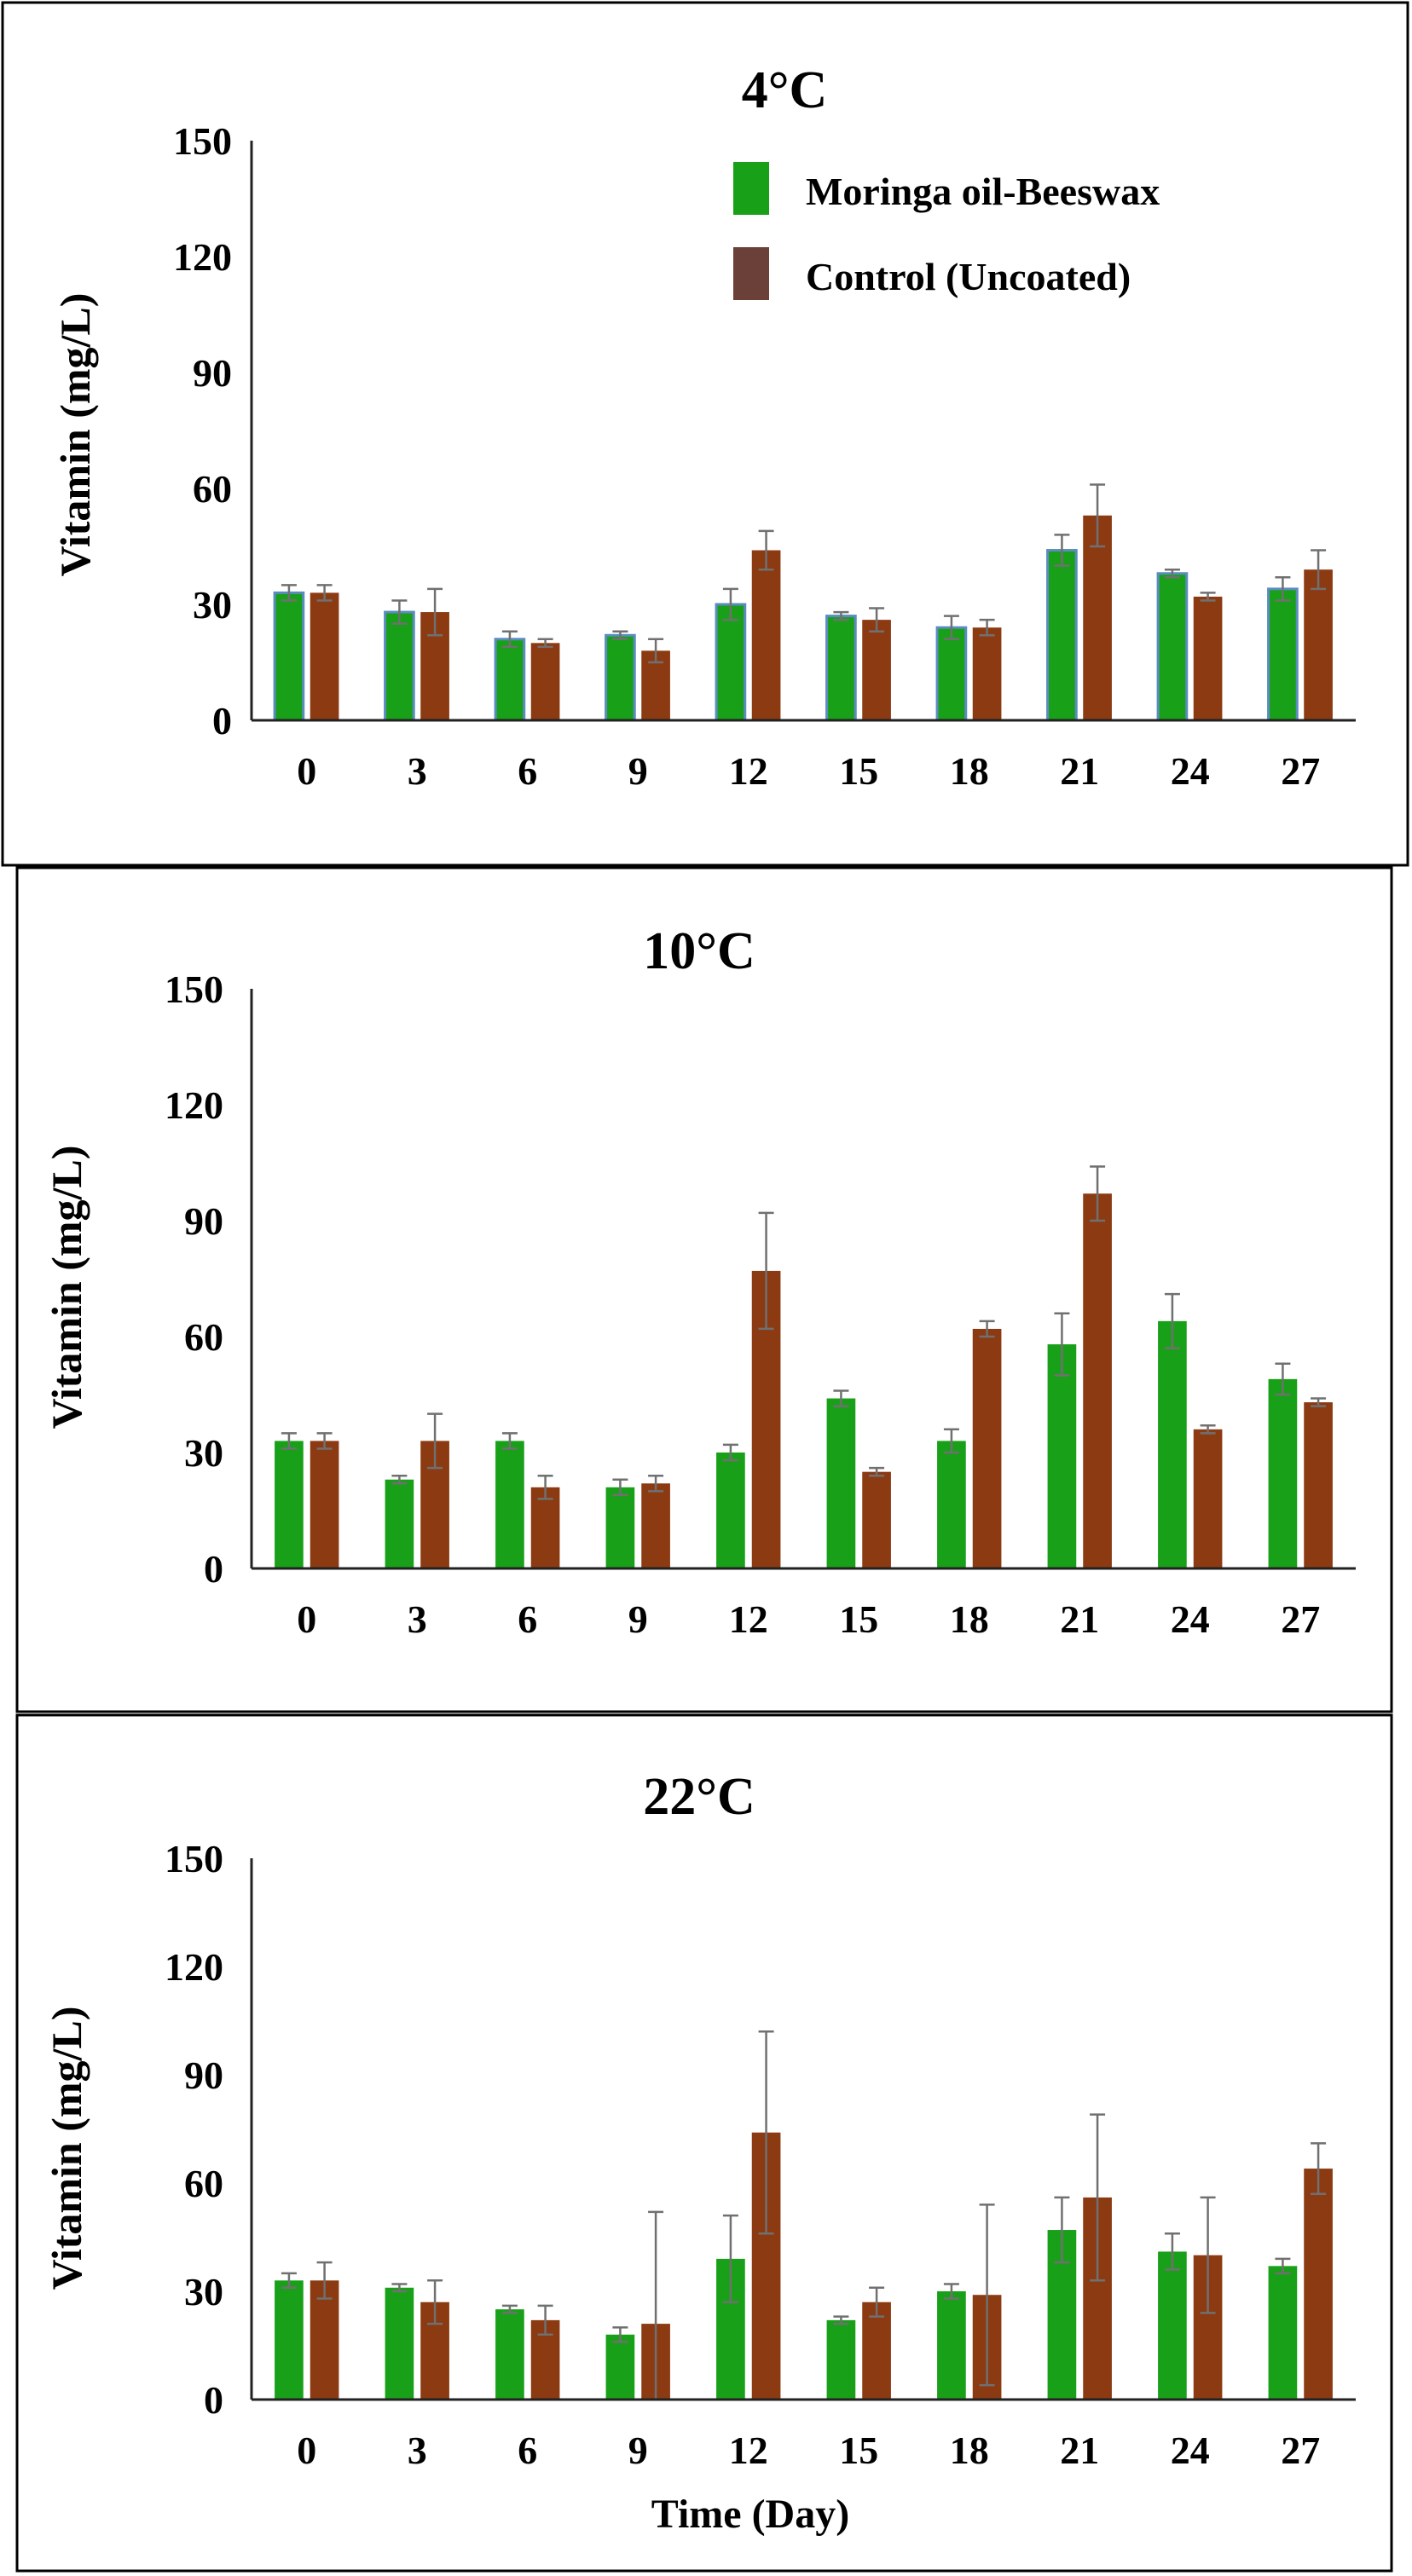 The width and height of the screenshot is (1412, 2576). I want to click on legend: Moringa oil-Beeswax Control (Uncoated), so click(946, 231).